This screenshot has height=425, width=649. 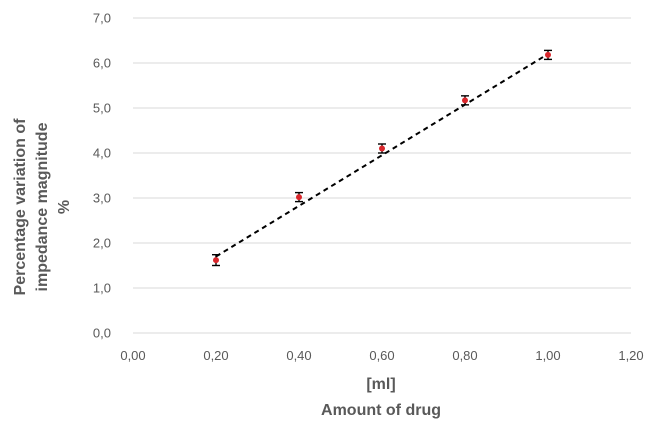 What do you see at coordinates (102, 198) in the screenshot?
I see `y-tick-label: 3,0` at bounding box center [102, 198].